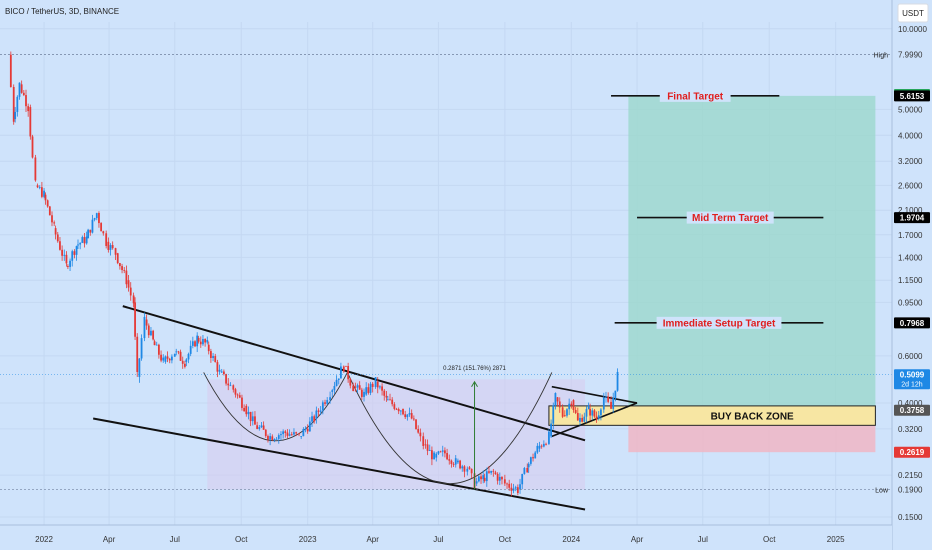 This screenshot has width=932, height=550. Describe the element at coordinates (912, 452) in the screenshot. I see `price-tag` at that location.